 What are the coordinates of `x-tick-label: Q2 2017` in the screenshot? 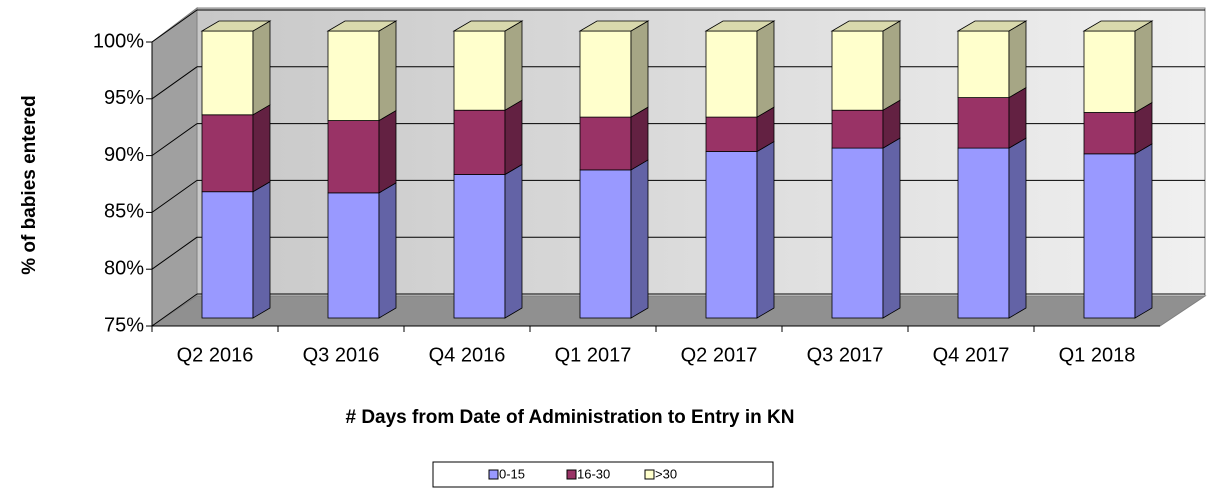 It's located at (719, 355).